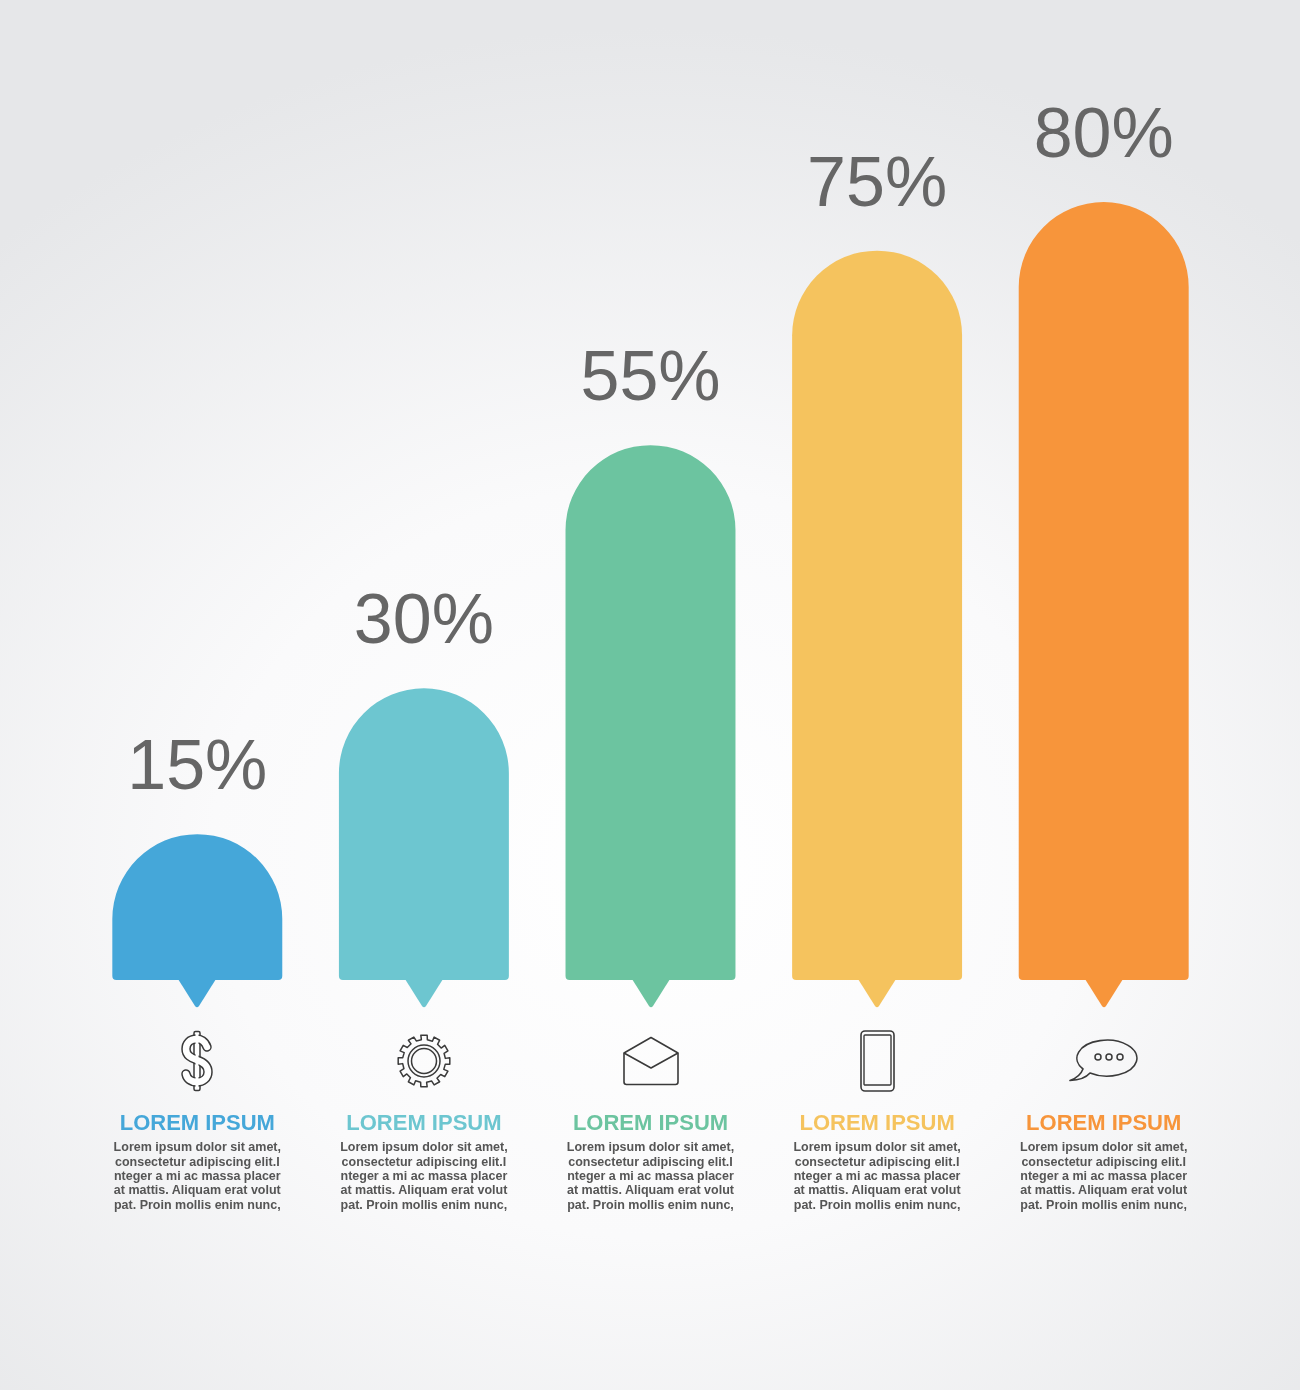 The image size is (1300, 1390). What do you see at coordinates (1103, 133) in the screenshot?
I see `data-label: 80%` at bounding box center [1103, 133].